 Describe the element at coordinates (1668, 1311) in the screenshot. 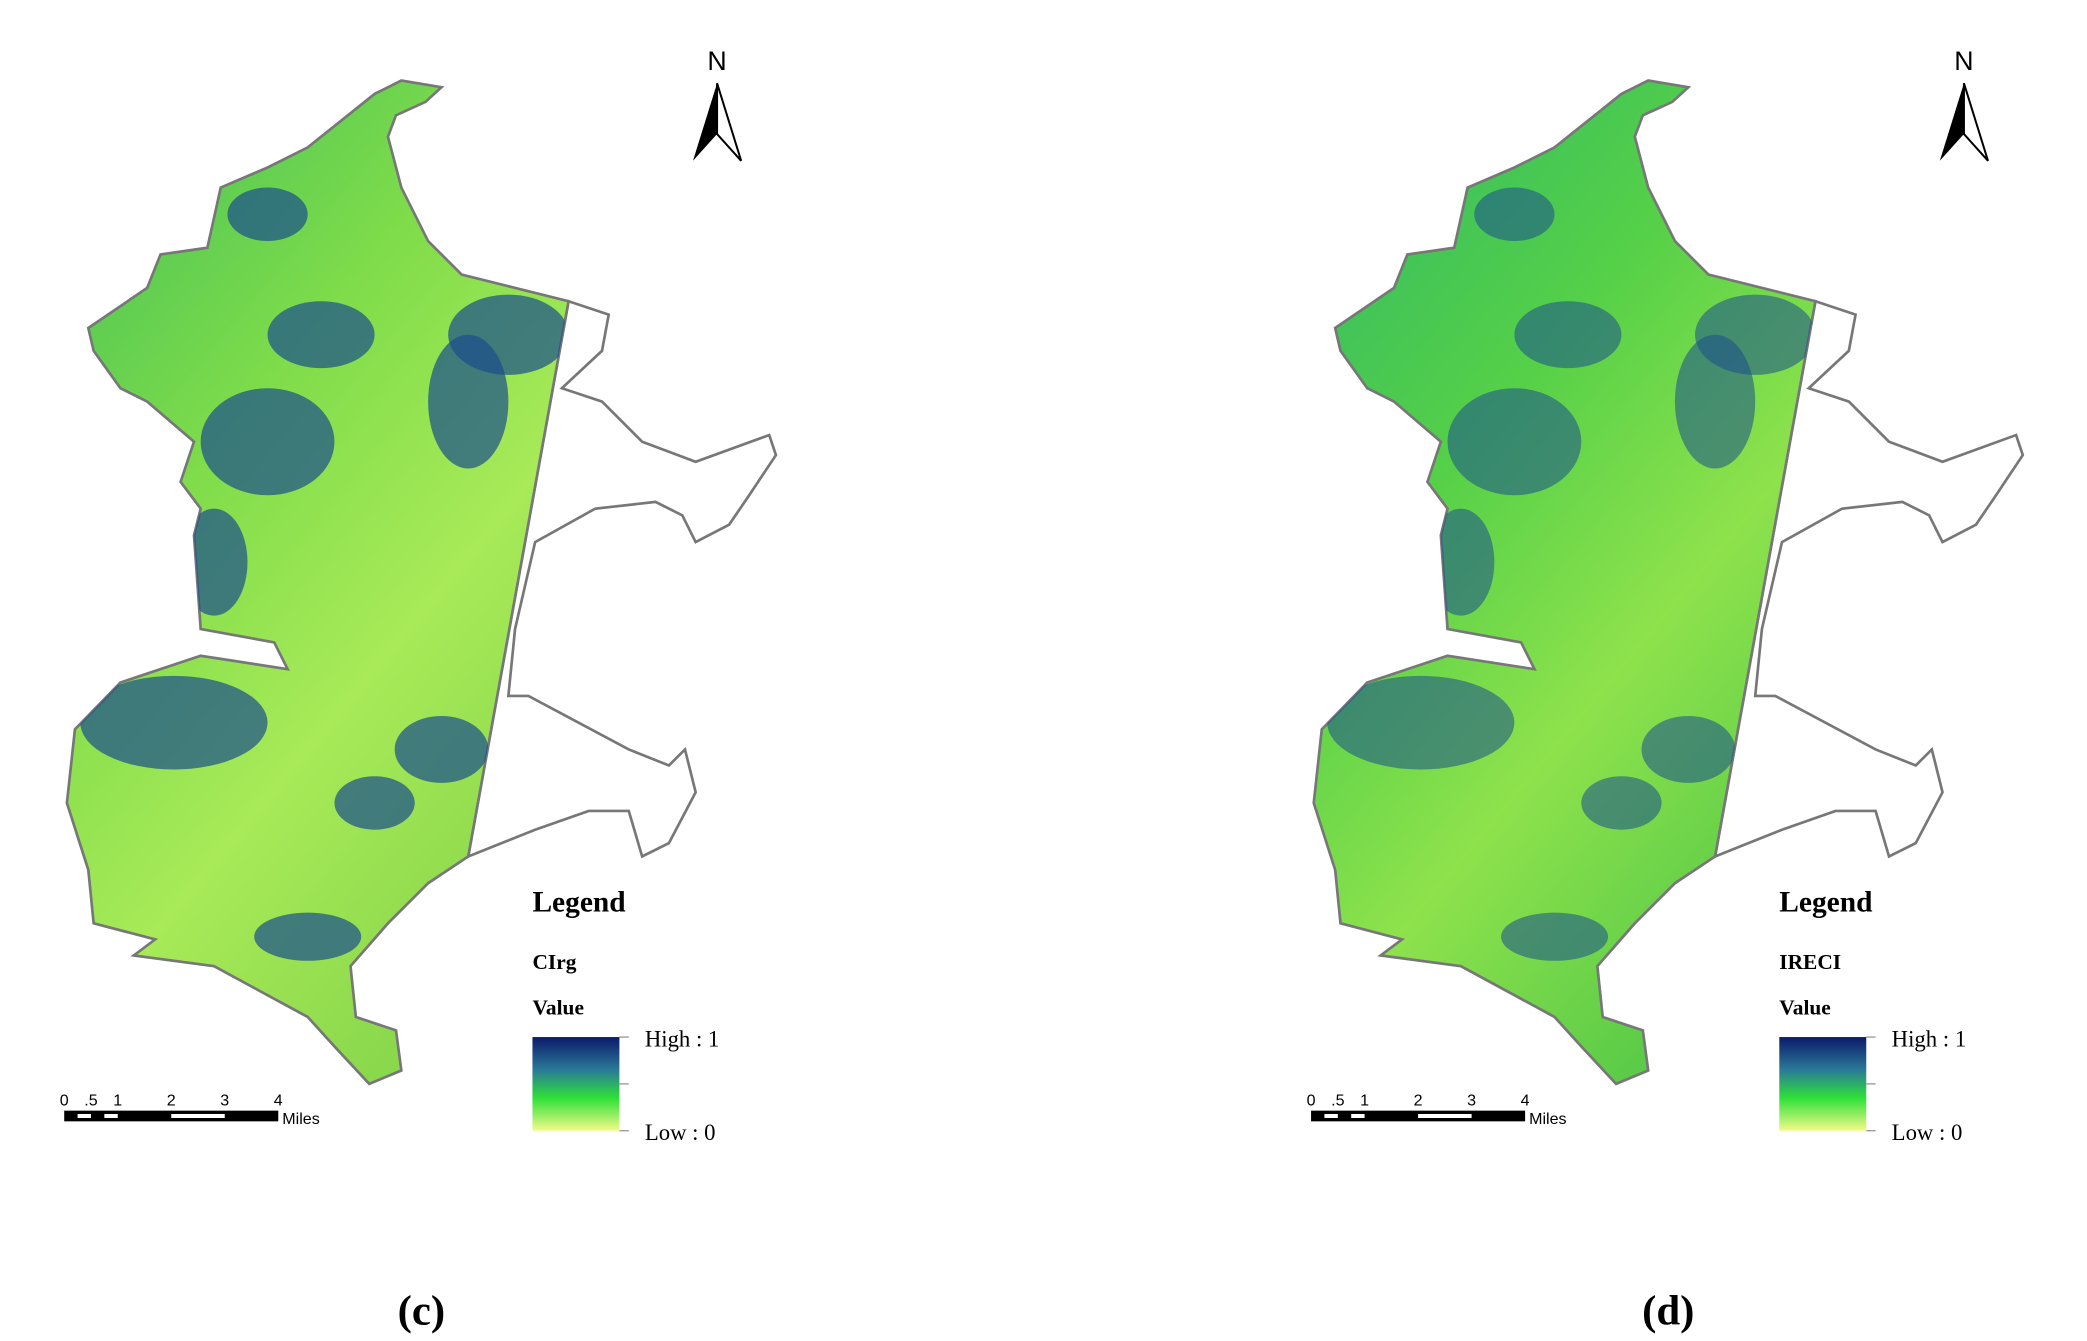

I see `panel-caption: (d)` at that location.